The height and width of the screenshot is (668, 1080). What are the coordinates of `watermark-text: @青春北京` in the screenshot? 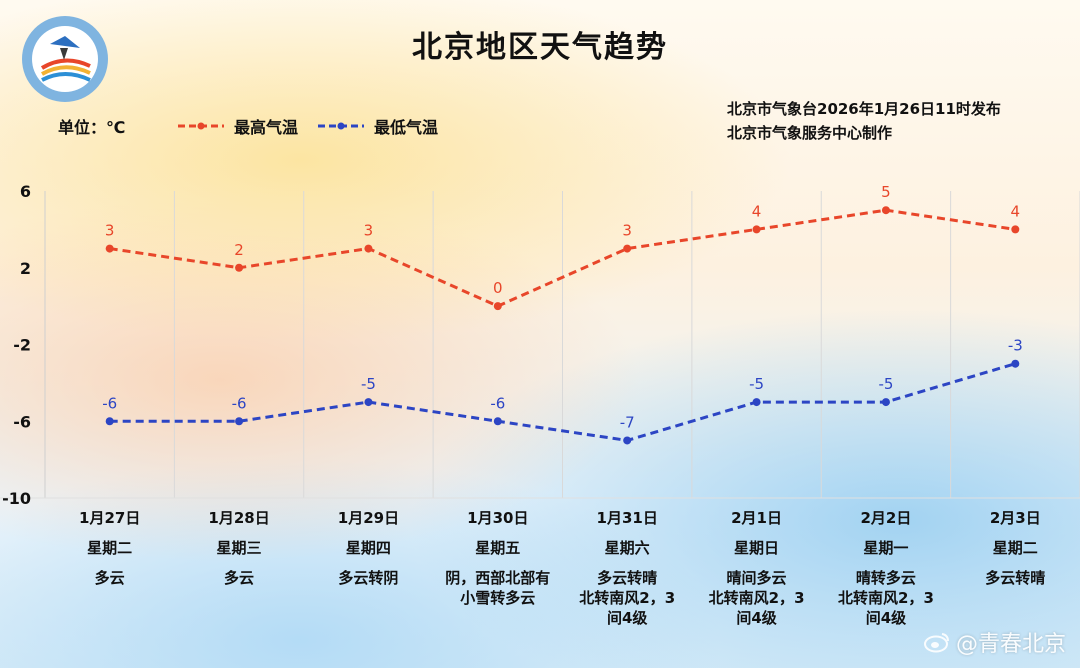 It's located at (1010, 644).